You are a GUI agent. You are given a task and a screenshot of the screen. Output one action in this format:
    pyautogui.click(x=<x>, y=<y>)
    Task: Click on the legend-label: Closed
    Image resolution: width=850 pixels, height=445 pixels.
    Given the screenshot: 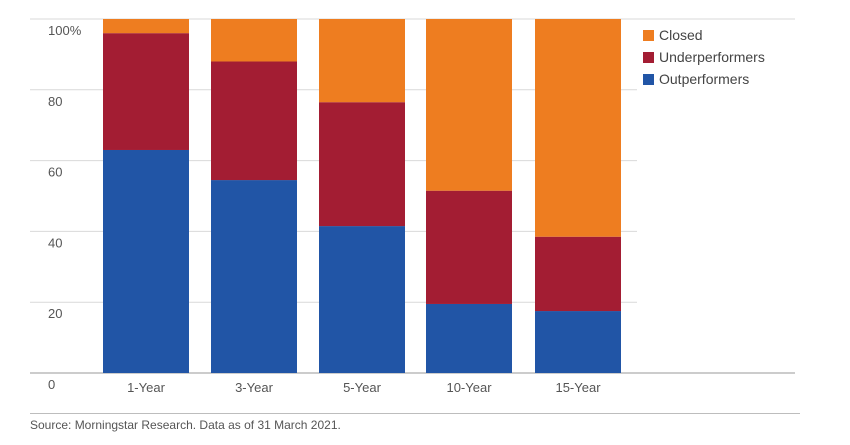 What is the action you would take?
    pyautogui.click(x=681, y=35)
    